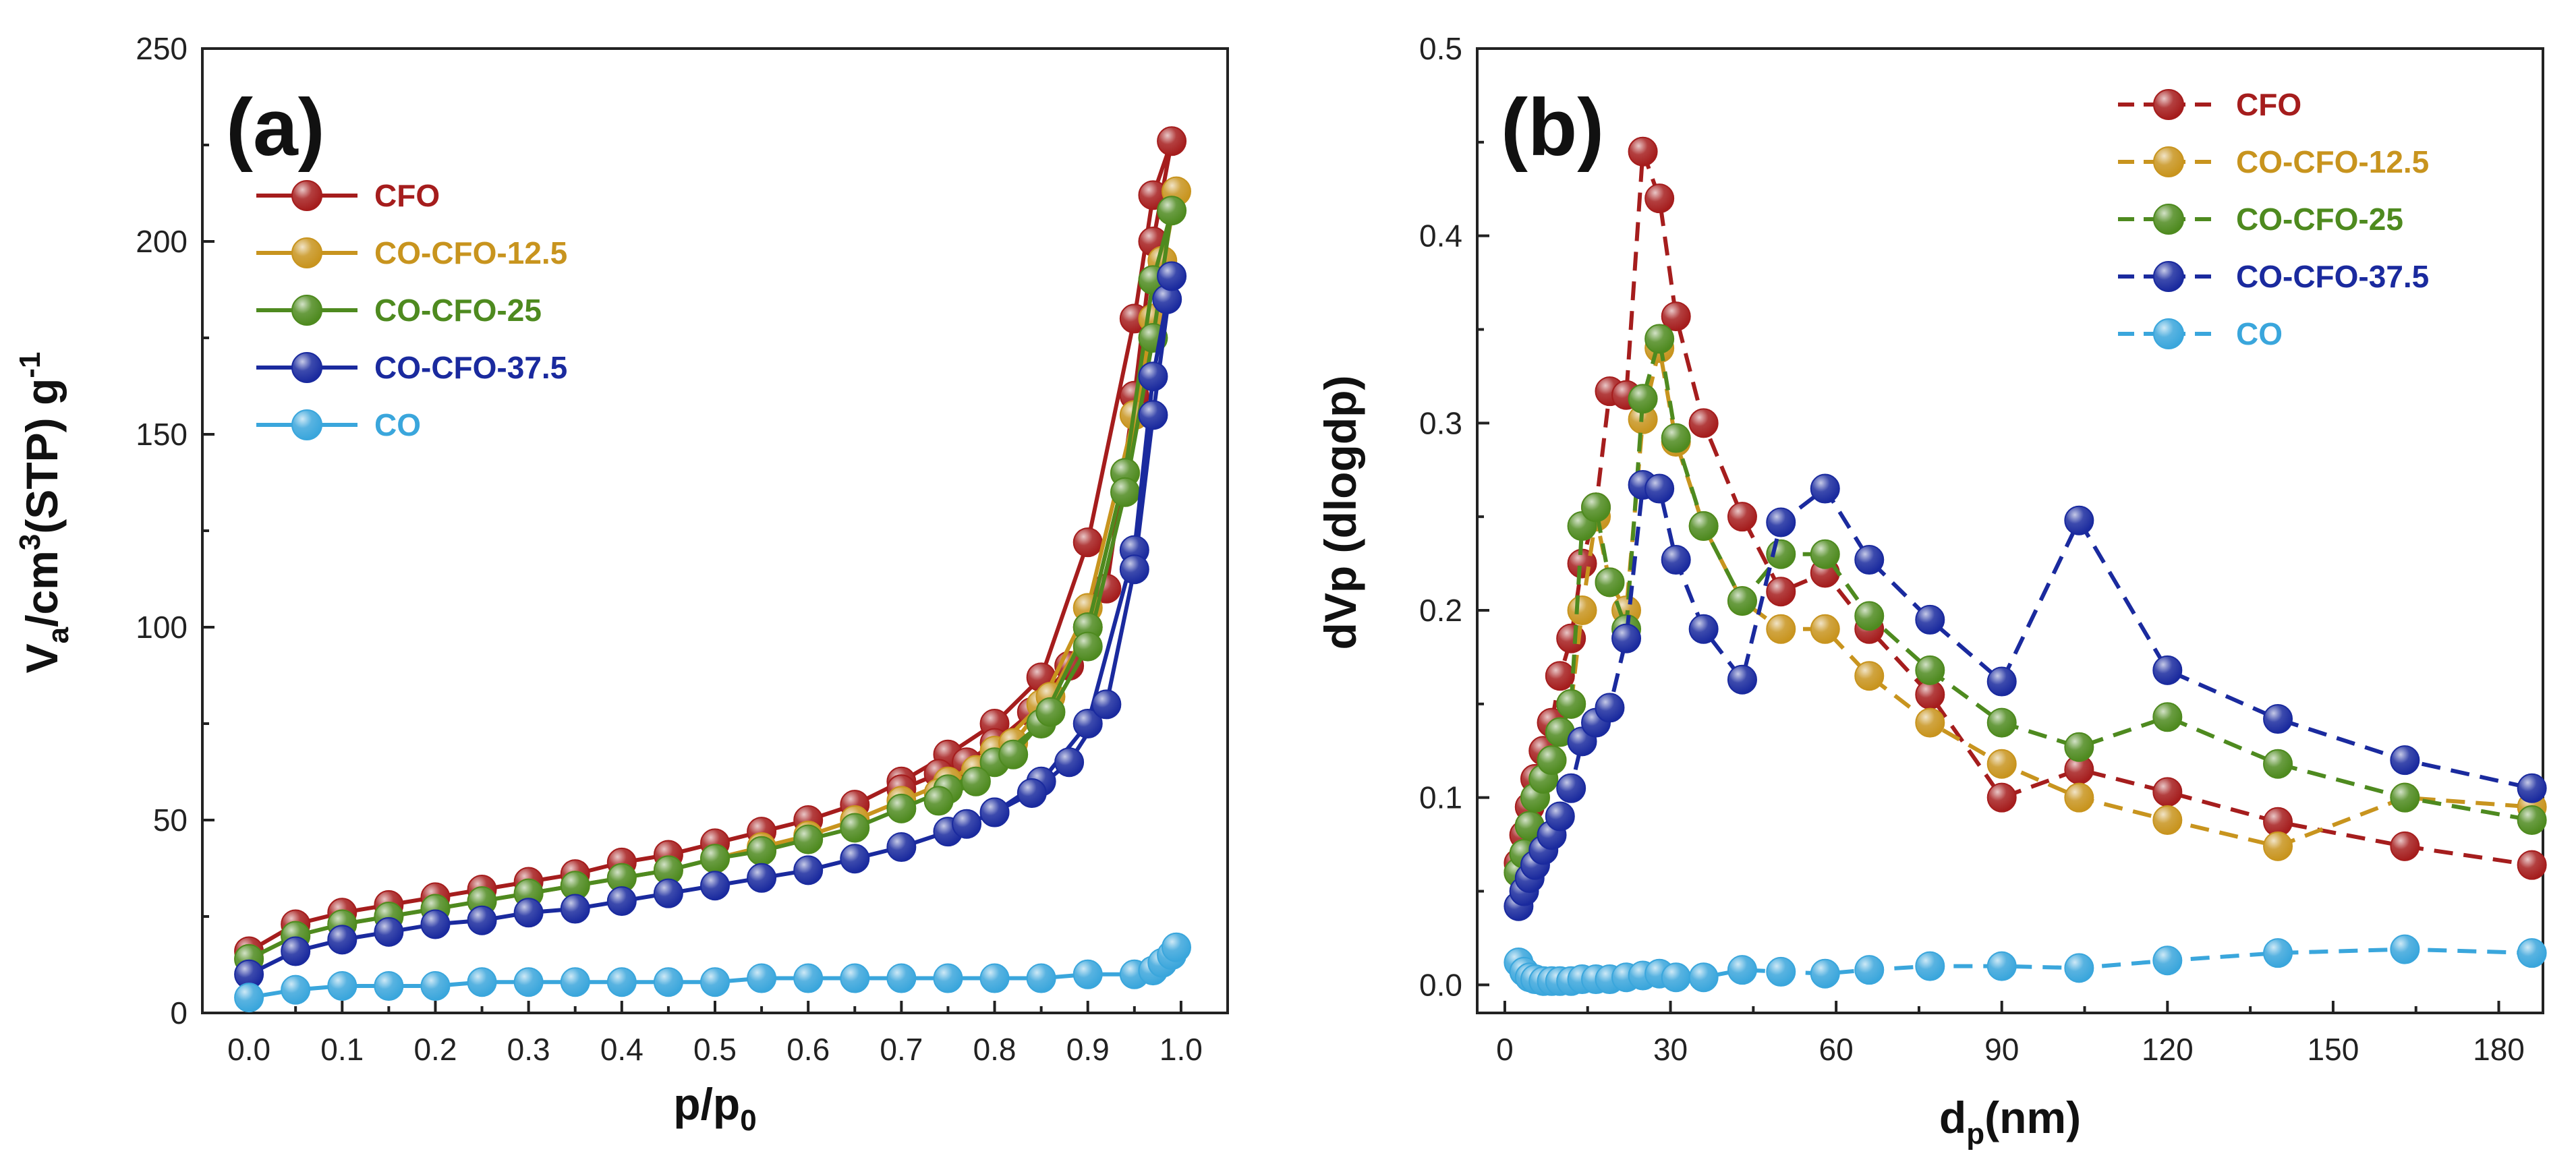 Image resolution: width=2576 pixels, height=1164 pixels. Describe the element at coordinates (170, 820) in the screenshot. I see `y-tick-label: 50` at that location.